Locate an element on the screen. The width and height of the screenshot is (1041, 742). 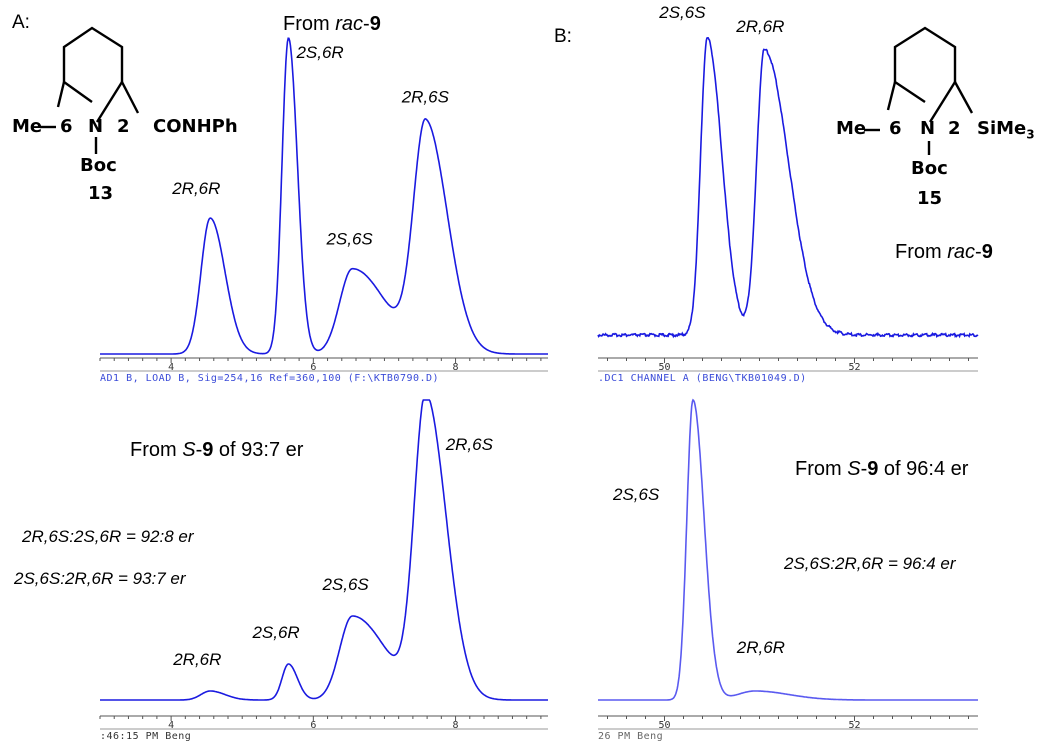
ratio-a-2: 2S,6S:2R,6R = 93:7 er is located at coordinates (100, 578).